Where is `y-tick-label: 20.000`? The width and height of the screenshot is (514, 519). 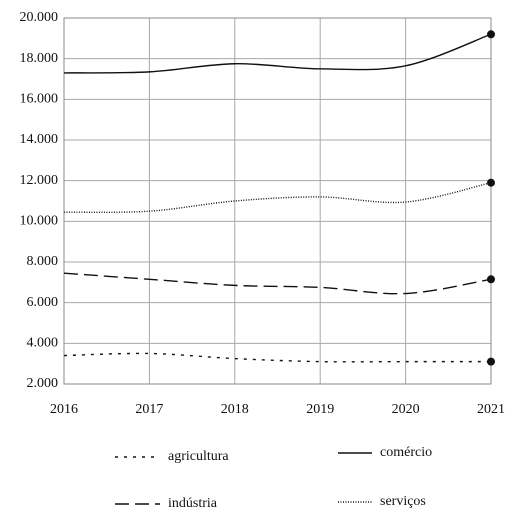
y-tick-label: 20.000 is located at coordinates (39, 17).